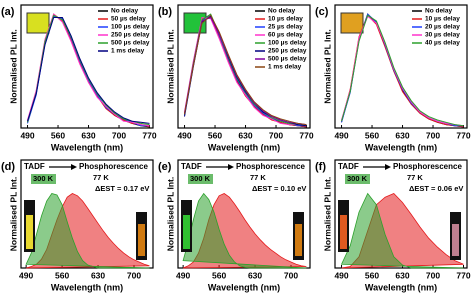 This screenshot has height=297, width=474. I want to click on legend-label: 30 µs delay, so click(442, 35).